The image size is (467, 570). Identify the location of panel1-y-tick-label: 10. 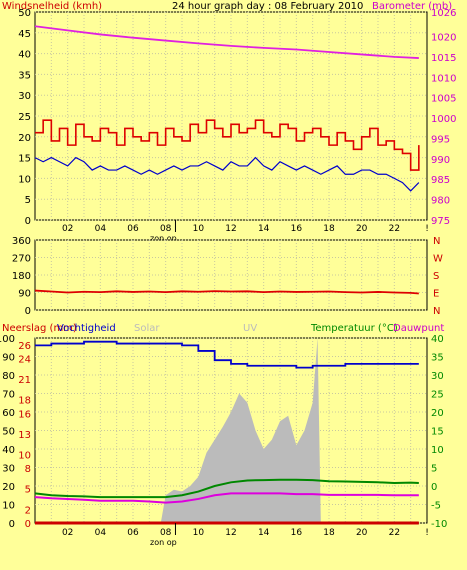
(24, 179).